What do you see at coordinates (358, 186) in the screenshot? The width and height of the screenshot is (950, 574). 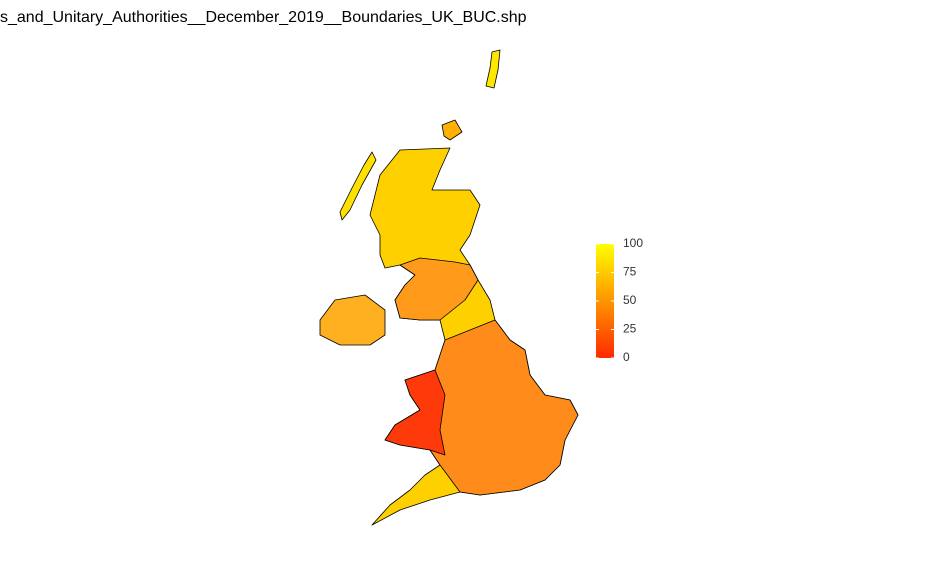 I see `outer-hebrides` at bounding box center [358, 186].